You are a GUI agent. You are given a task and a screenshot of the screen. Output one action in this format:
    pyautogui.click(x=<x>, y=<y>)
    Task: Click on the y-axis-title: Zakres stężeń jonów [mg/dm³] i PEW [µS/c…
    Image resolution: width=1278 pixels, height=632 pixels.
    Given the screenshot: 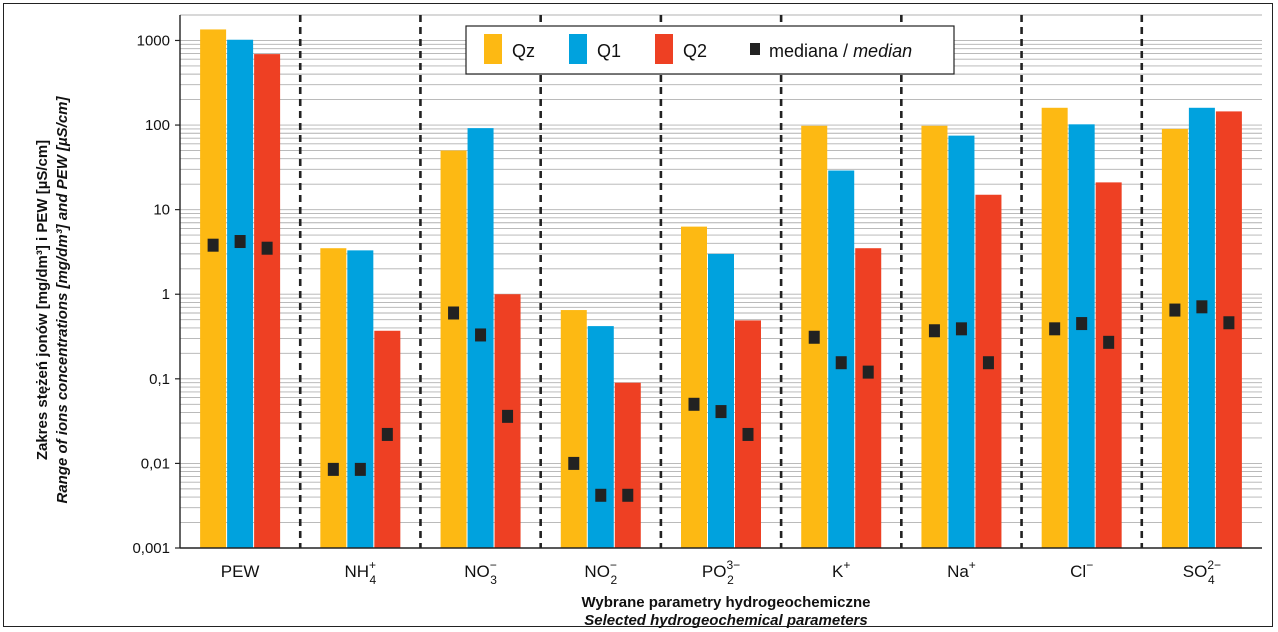 What is the action you would take?
    pyautogui.click(x=42, y=300)
    